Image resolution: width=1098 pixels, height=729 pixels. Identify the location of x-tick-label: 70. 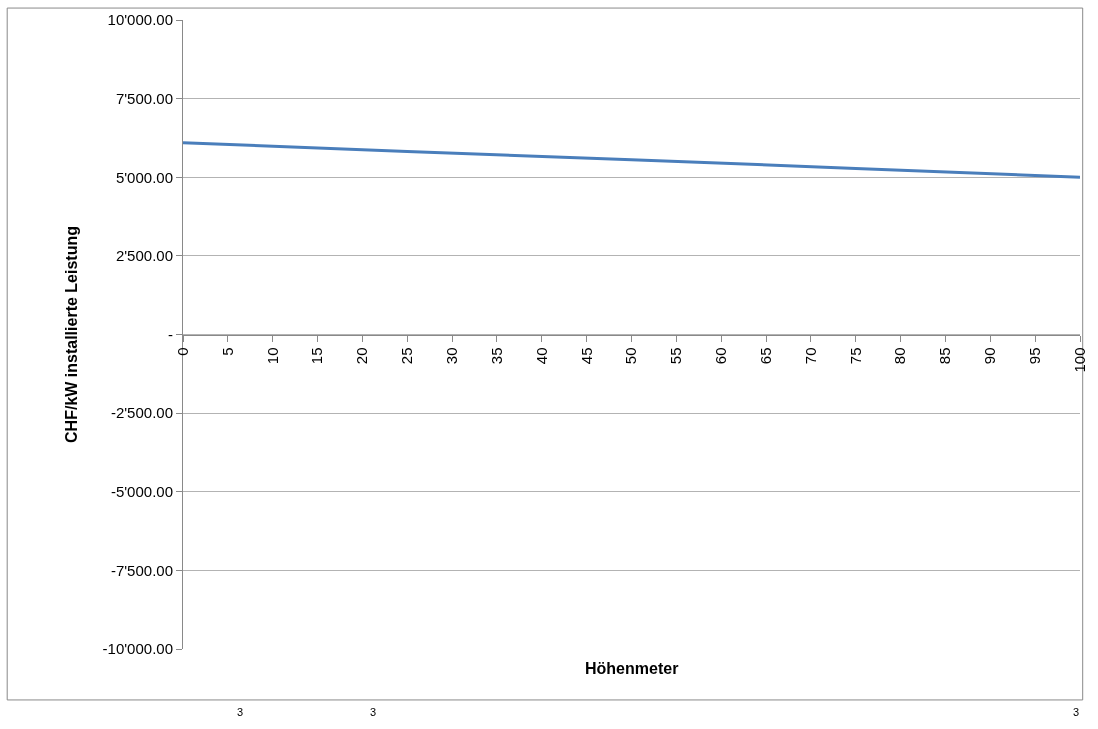
(810, 356).